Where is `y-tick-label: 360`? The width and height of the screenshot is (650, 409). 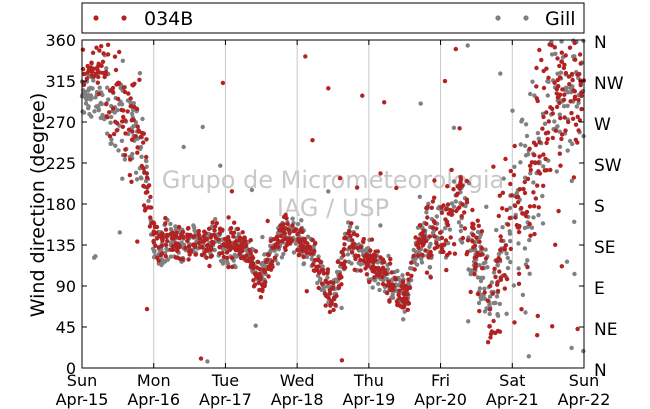
y-tick-label: 360 is located at coordinates (60, 40).